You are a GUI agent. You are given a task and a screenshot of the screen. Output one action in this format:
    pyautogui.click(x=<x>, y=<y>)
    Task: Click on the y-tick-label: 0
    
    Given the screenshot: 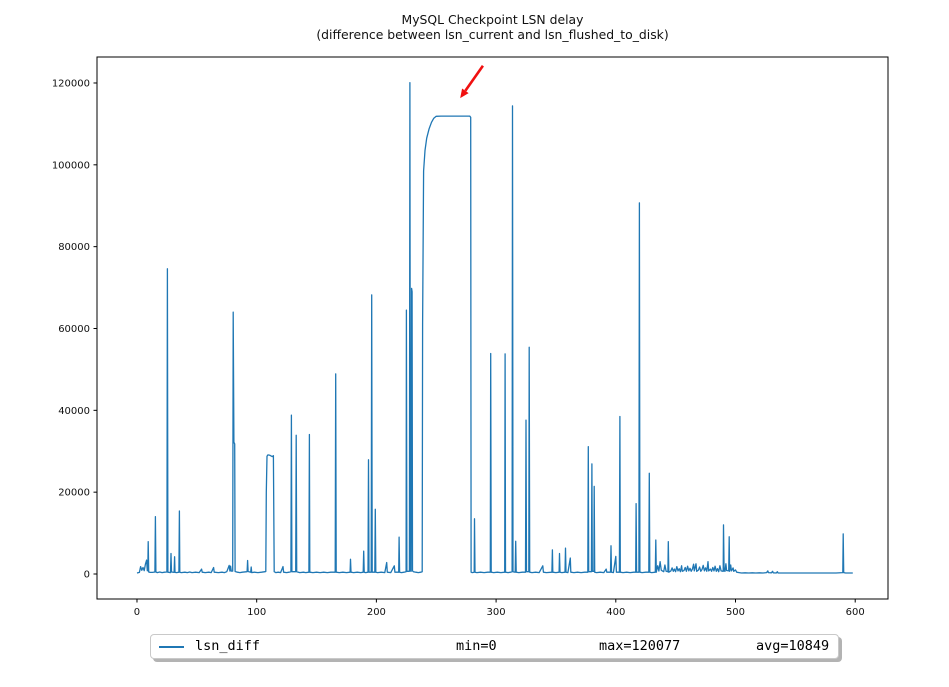 What is the action you would take?
    pyautogui.click(x=87, y=574)
    